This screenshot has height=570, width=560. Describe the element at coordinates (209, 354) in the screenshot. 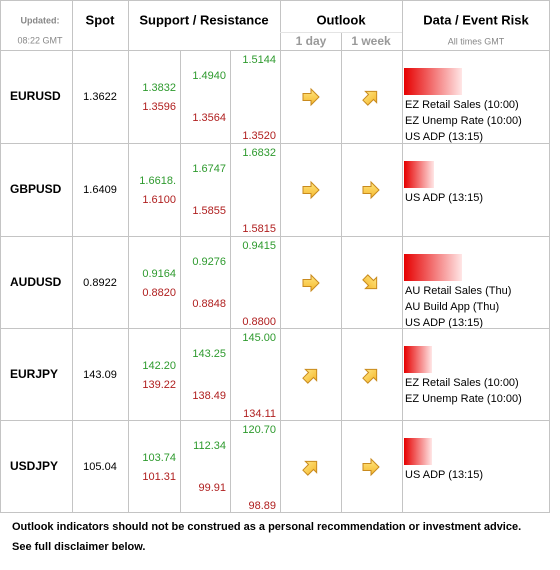

I see `resistance: 143.25` at that location.